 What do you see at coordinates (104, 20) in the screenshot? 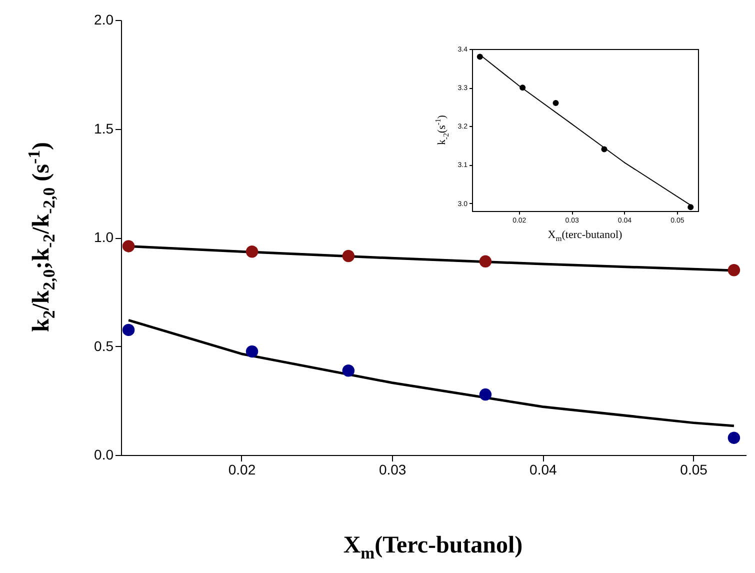
I see `y-tick-label: 2.0` at bounding box center [104, 20].